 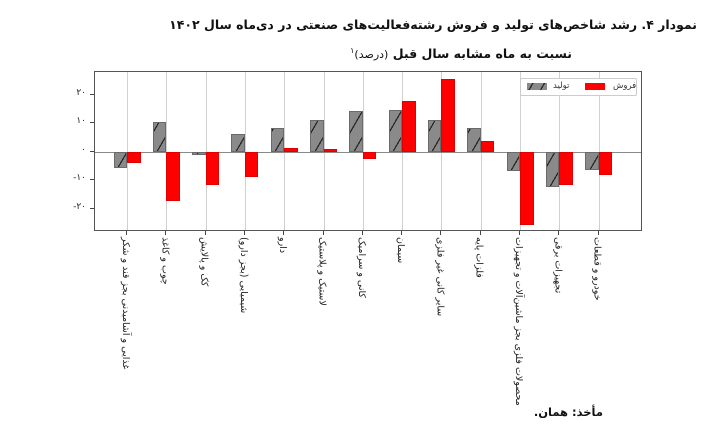 What do you see at coordinates (361, 267) in the screenshot?
I see `x-tick-label: کانی و سرامیک` at bounding box center [361, 267].